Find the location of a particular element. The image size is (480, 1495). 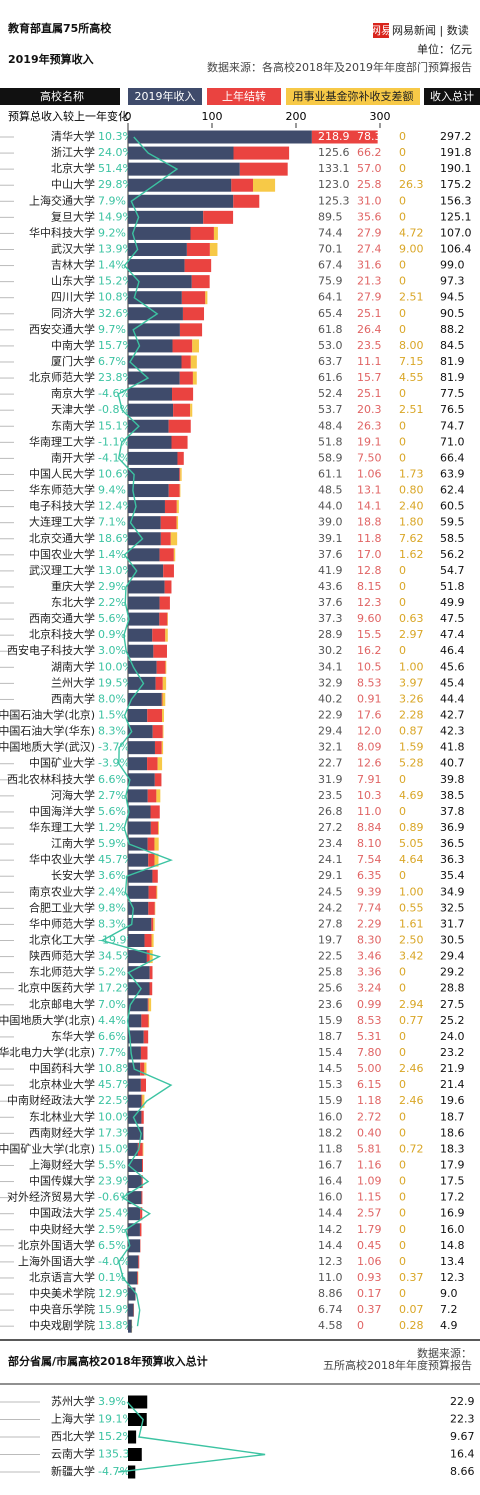

total-label: 46.4 is located at coordinates (452, 650).